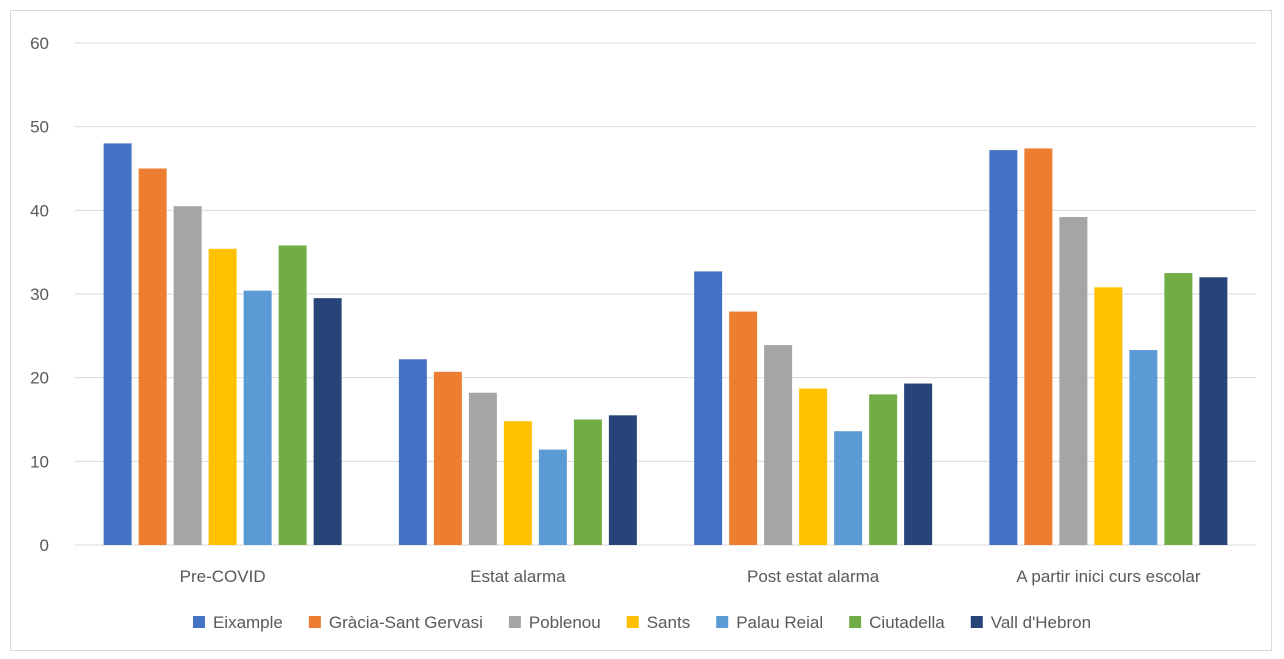 The image size is (1284, 659). Describe the element at coordinates (1108, 576) in the screenshot. I see `x-tick-label: A partir inici curs escolar` at that location.